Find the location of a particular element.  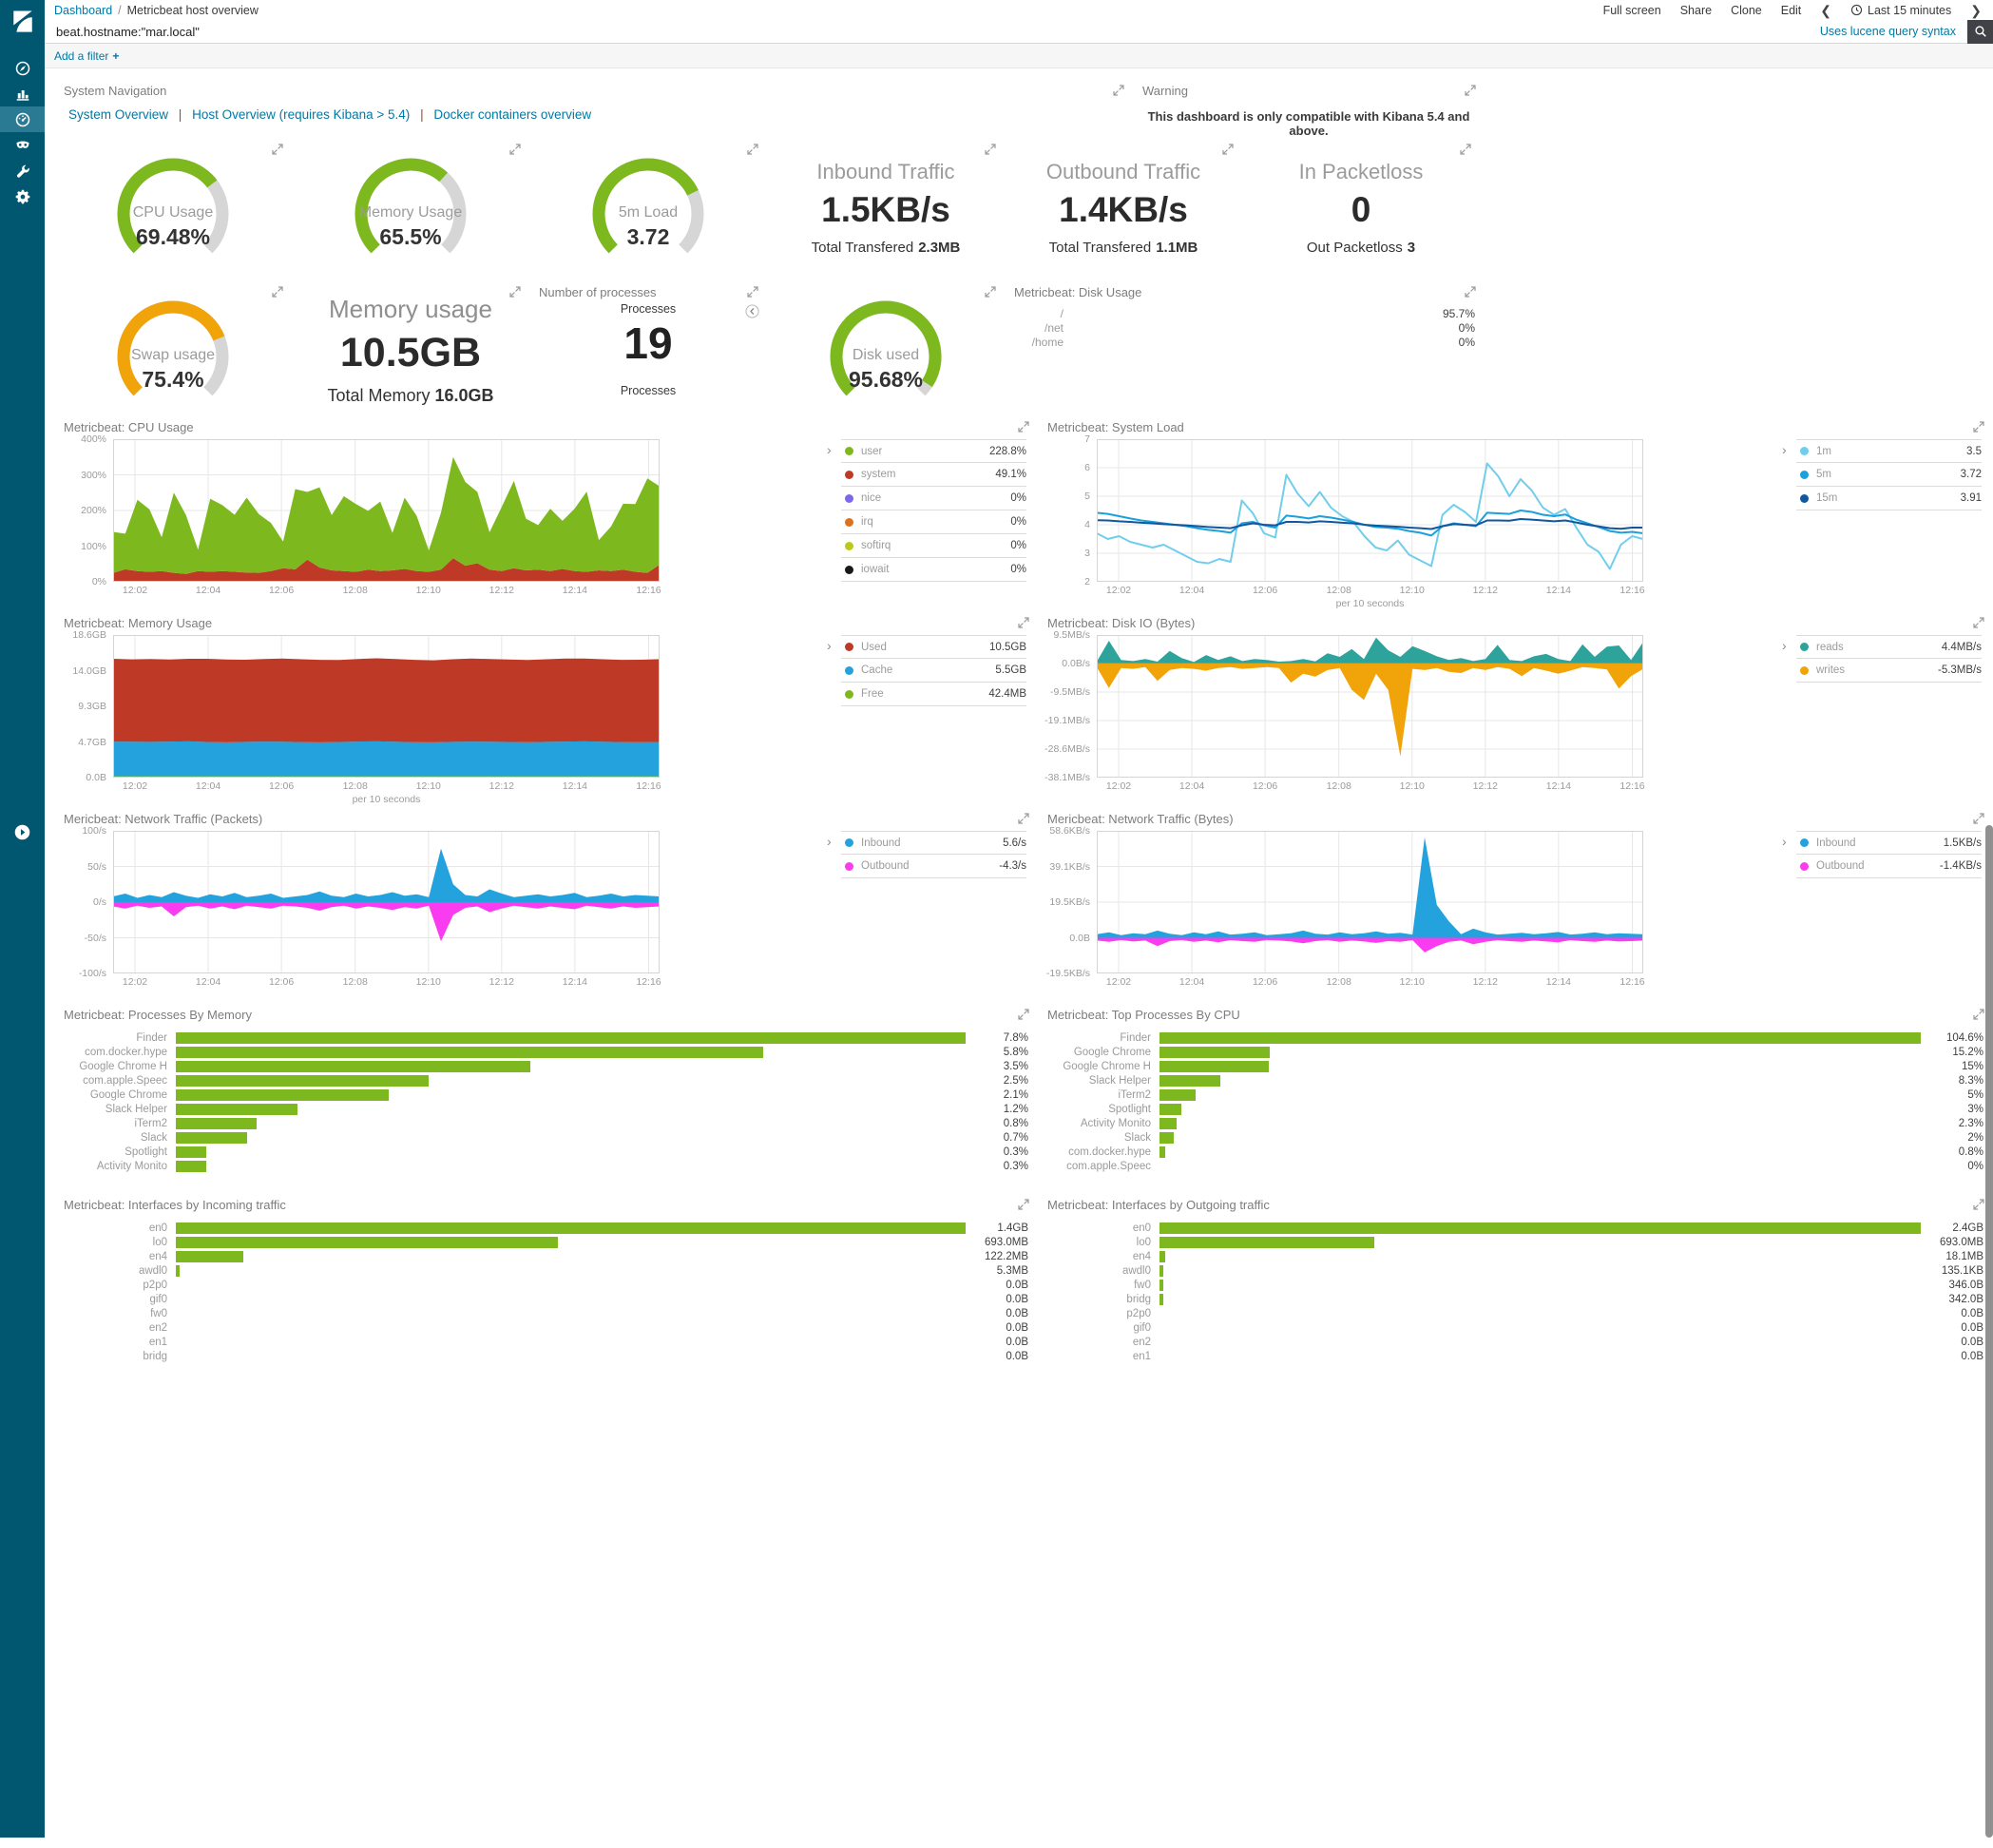

lucene-syntax-link: Uses lucene query syntax is located at coordinates (1888, 32).